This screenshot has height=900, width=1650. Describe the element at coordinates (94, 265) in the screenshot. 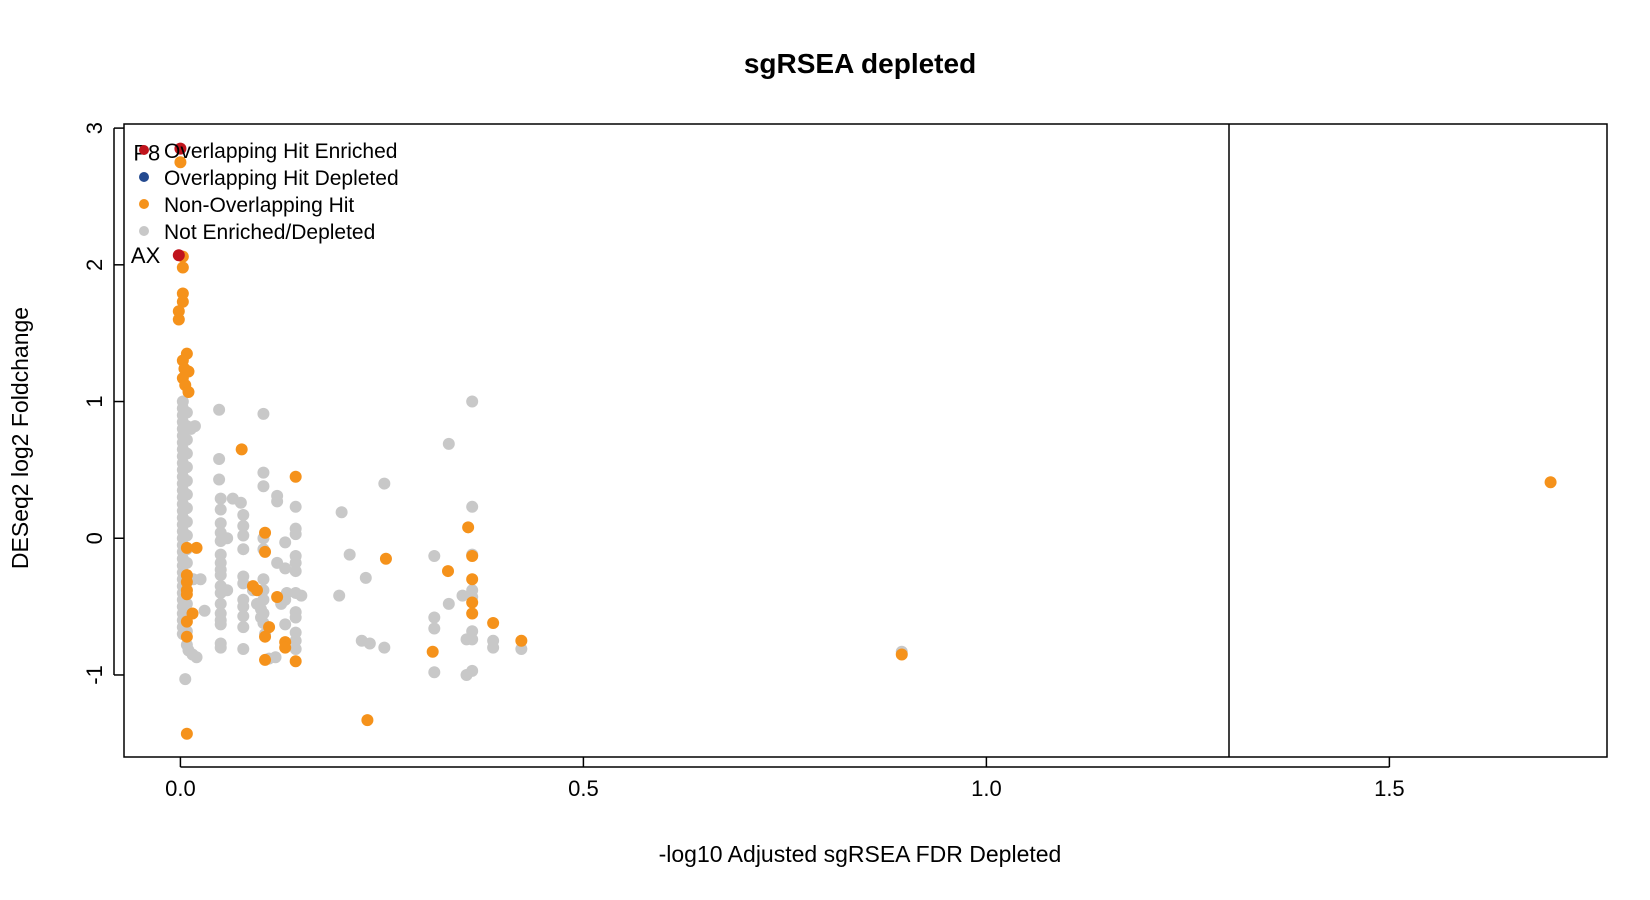

I see `y-tick-label: 2` at that location.